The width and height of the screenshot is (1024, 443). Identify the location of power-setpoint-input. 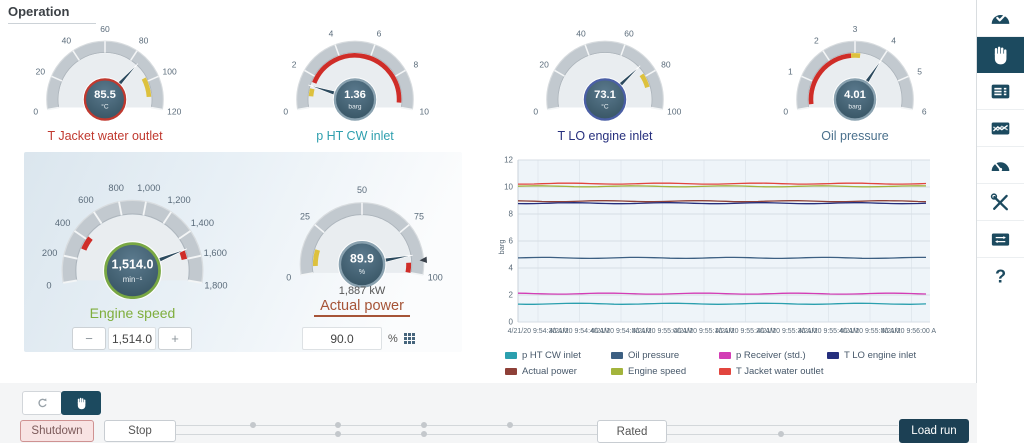
(342, 338).